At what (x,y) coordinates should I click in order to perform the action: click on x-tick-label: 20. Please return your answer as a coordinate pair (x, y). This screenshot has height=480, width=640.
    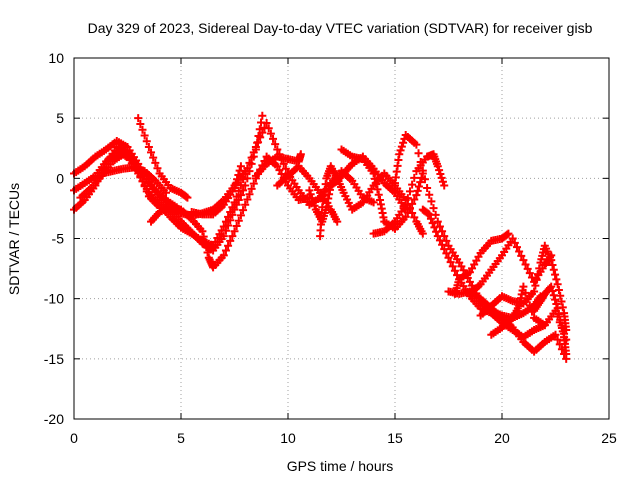
    Looking at the image, I should click on (502, 438).